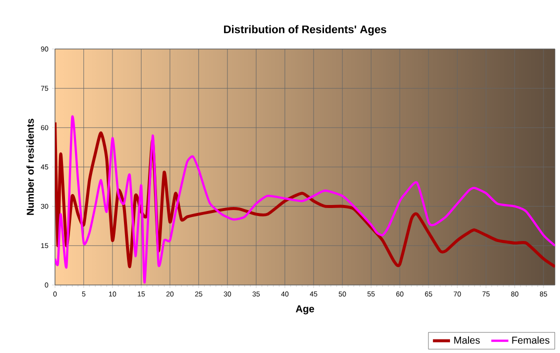 The width and height of the screenshot is (560, 353). I want to click on legend-label: Females, so click(531, 340).